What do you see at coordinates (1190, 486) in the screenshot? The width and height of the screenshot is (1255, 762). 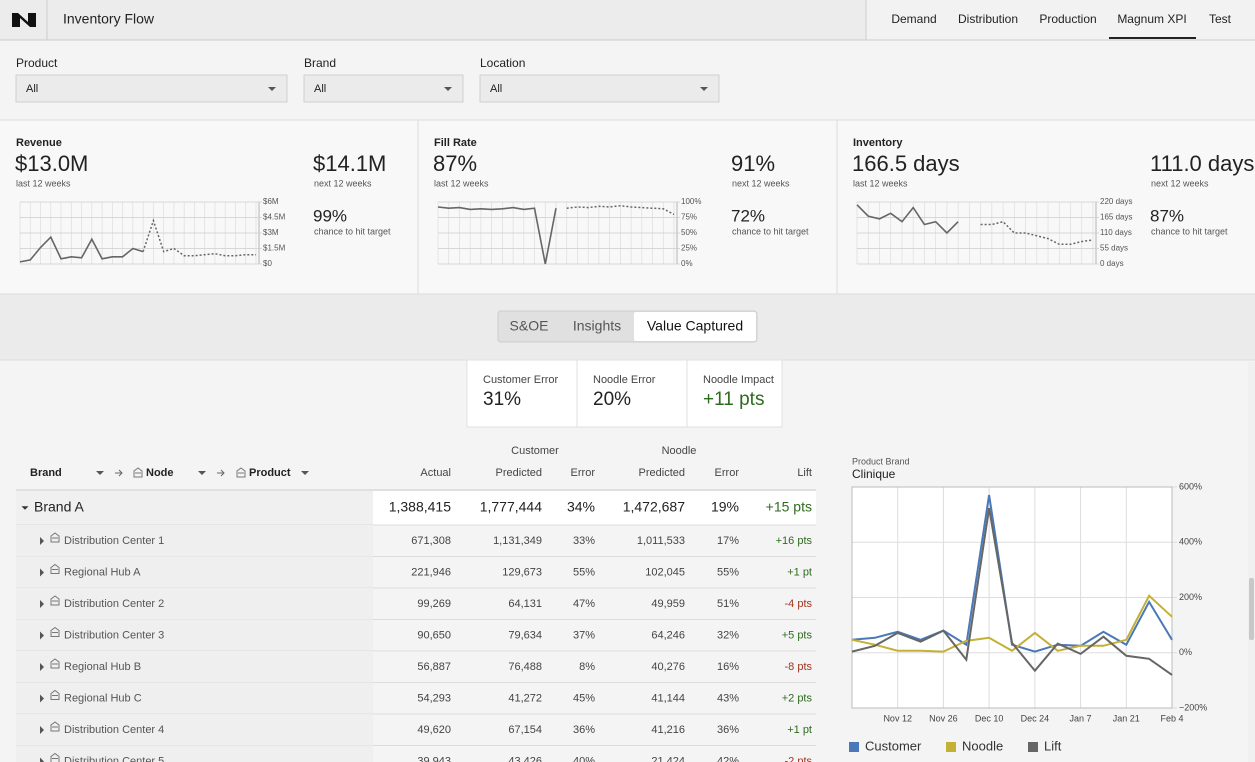 I see `y-tick-label: 600%` at bounding box center [1190, 486].